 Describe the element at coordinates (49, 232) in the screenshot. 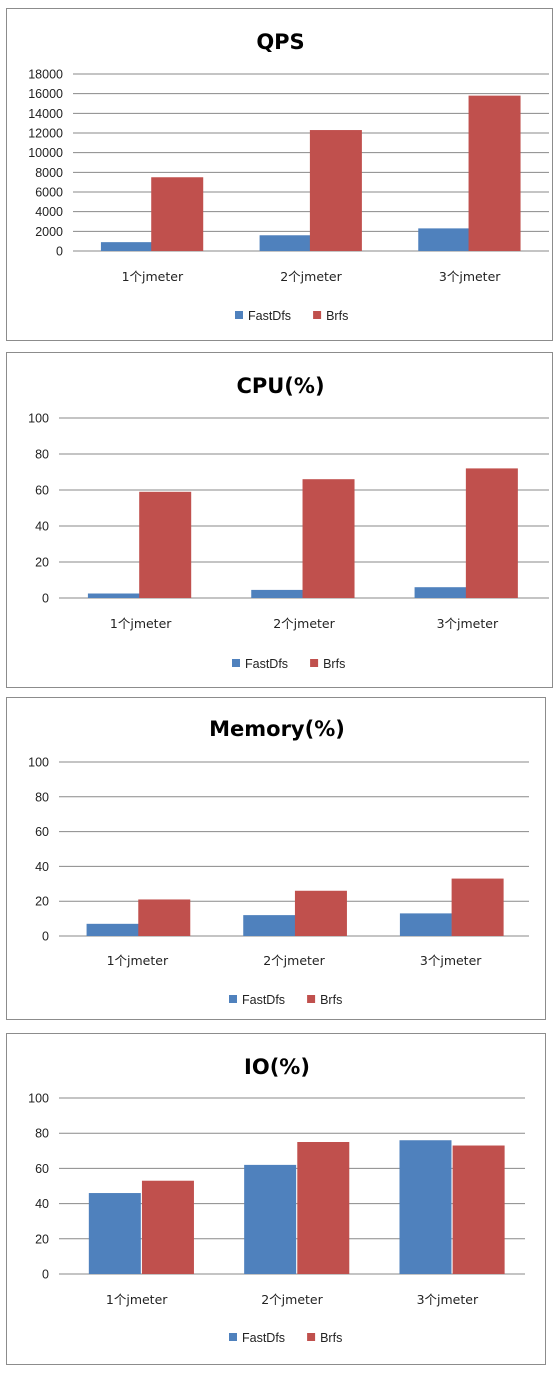

I see `y-tick-label: 2000` at that location.